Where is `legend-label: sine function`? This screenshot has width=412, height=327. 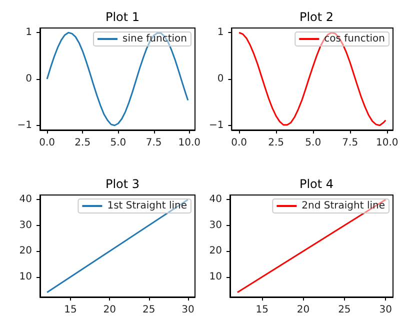 legend-label: sine function is located at coordinates (155, 39).